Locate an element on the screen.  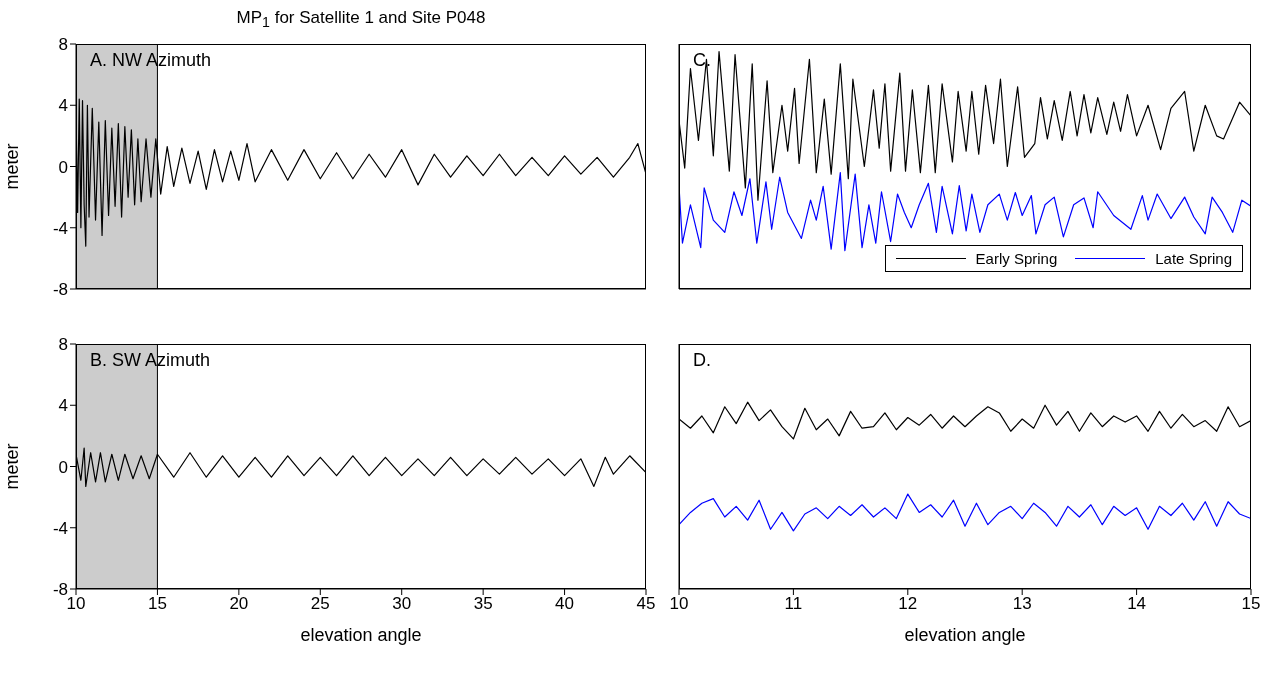
x-tick-label: 45 is located at coordinates (646, 604).